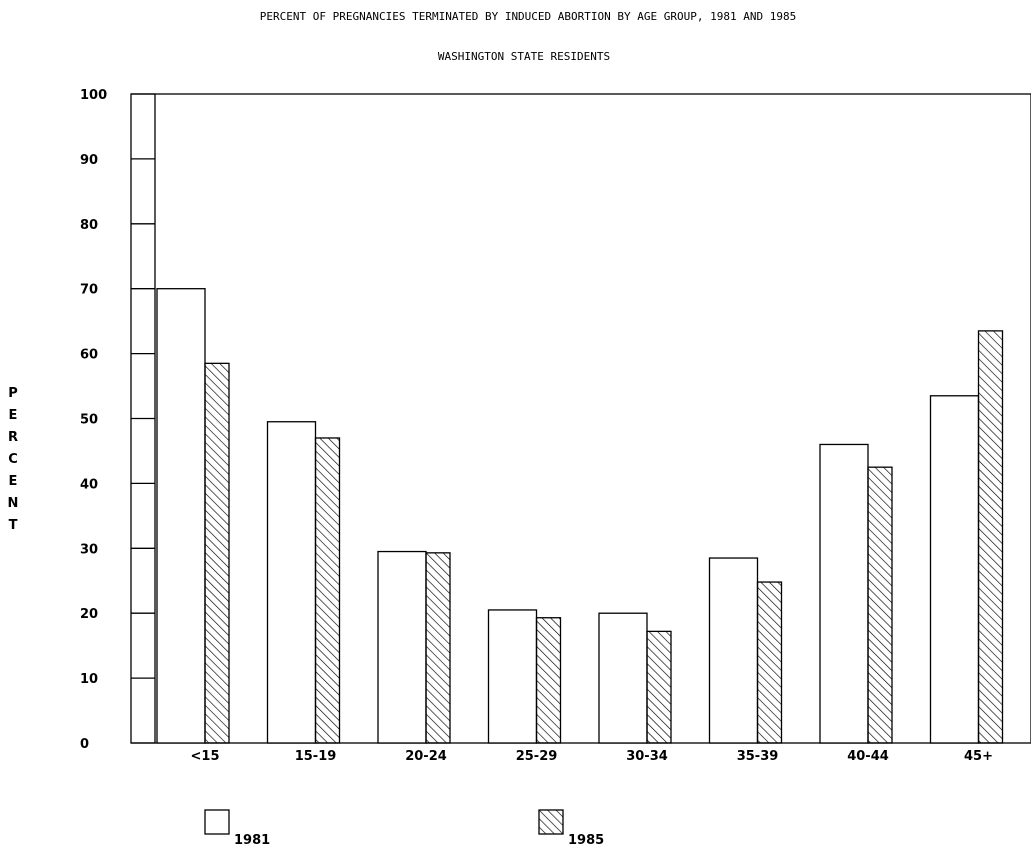 This screenshot has width=1031, height=848. What do you see at coordinates (592, 756) in the screenshot?
I see `x-axis-labels: <15 15-19 20-24 25-29 30-34 35-39 40-44 45+` at bounding box center [592, 756].